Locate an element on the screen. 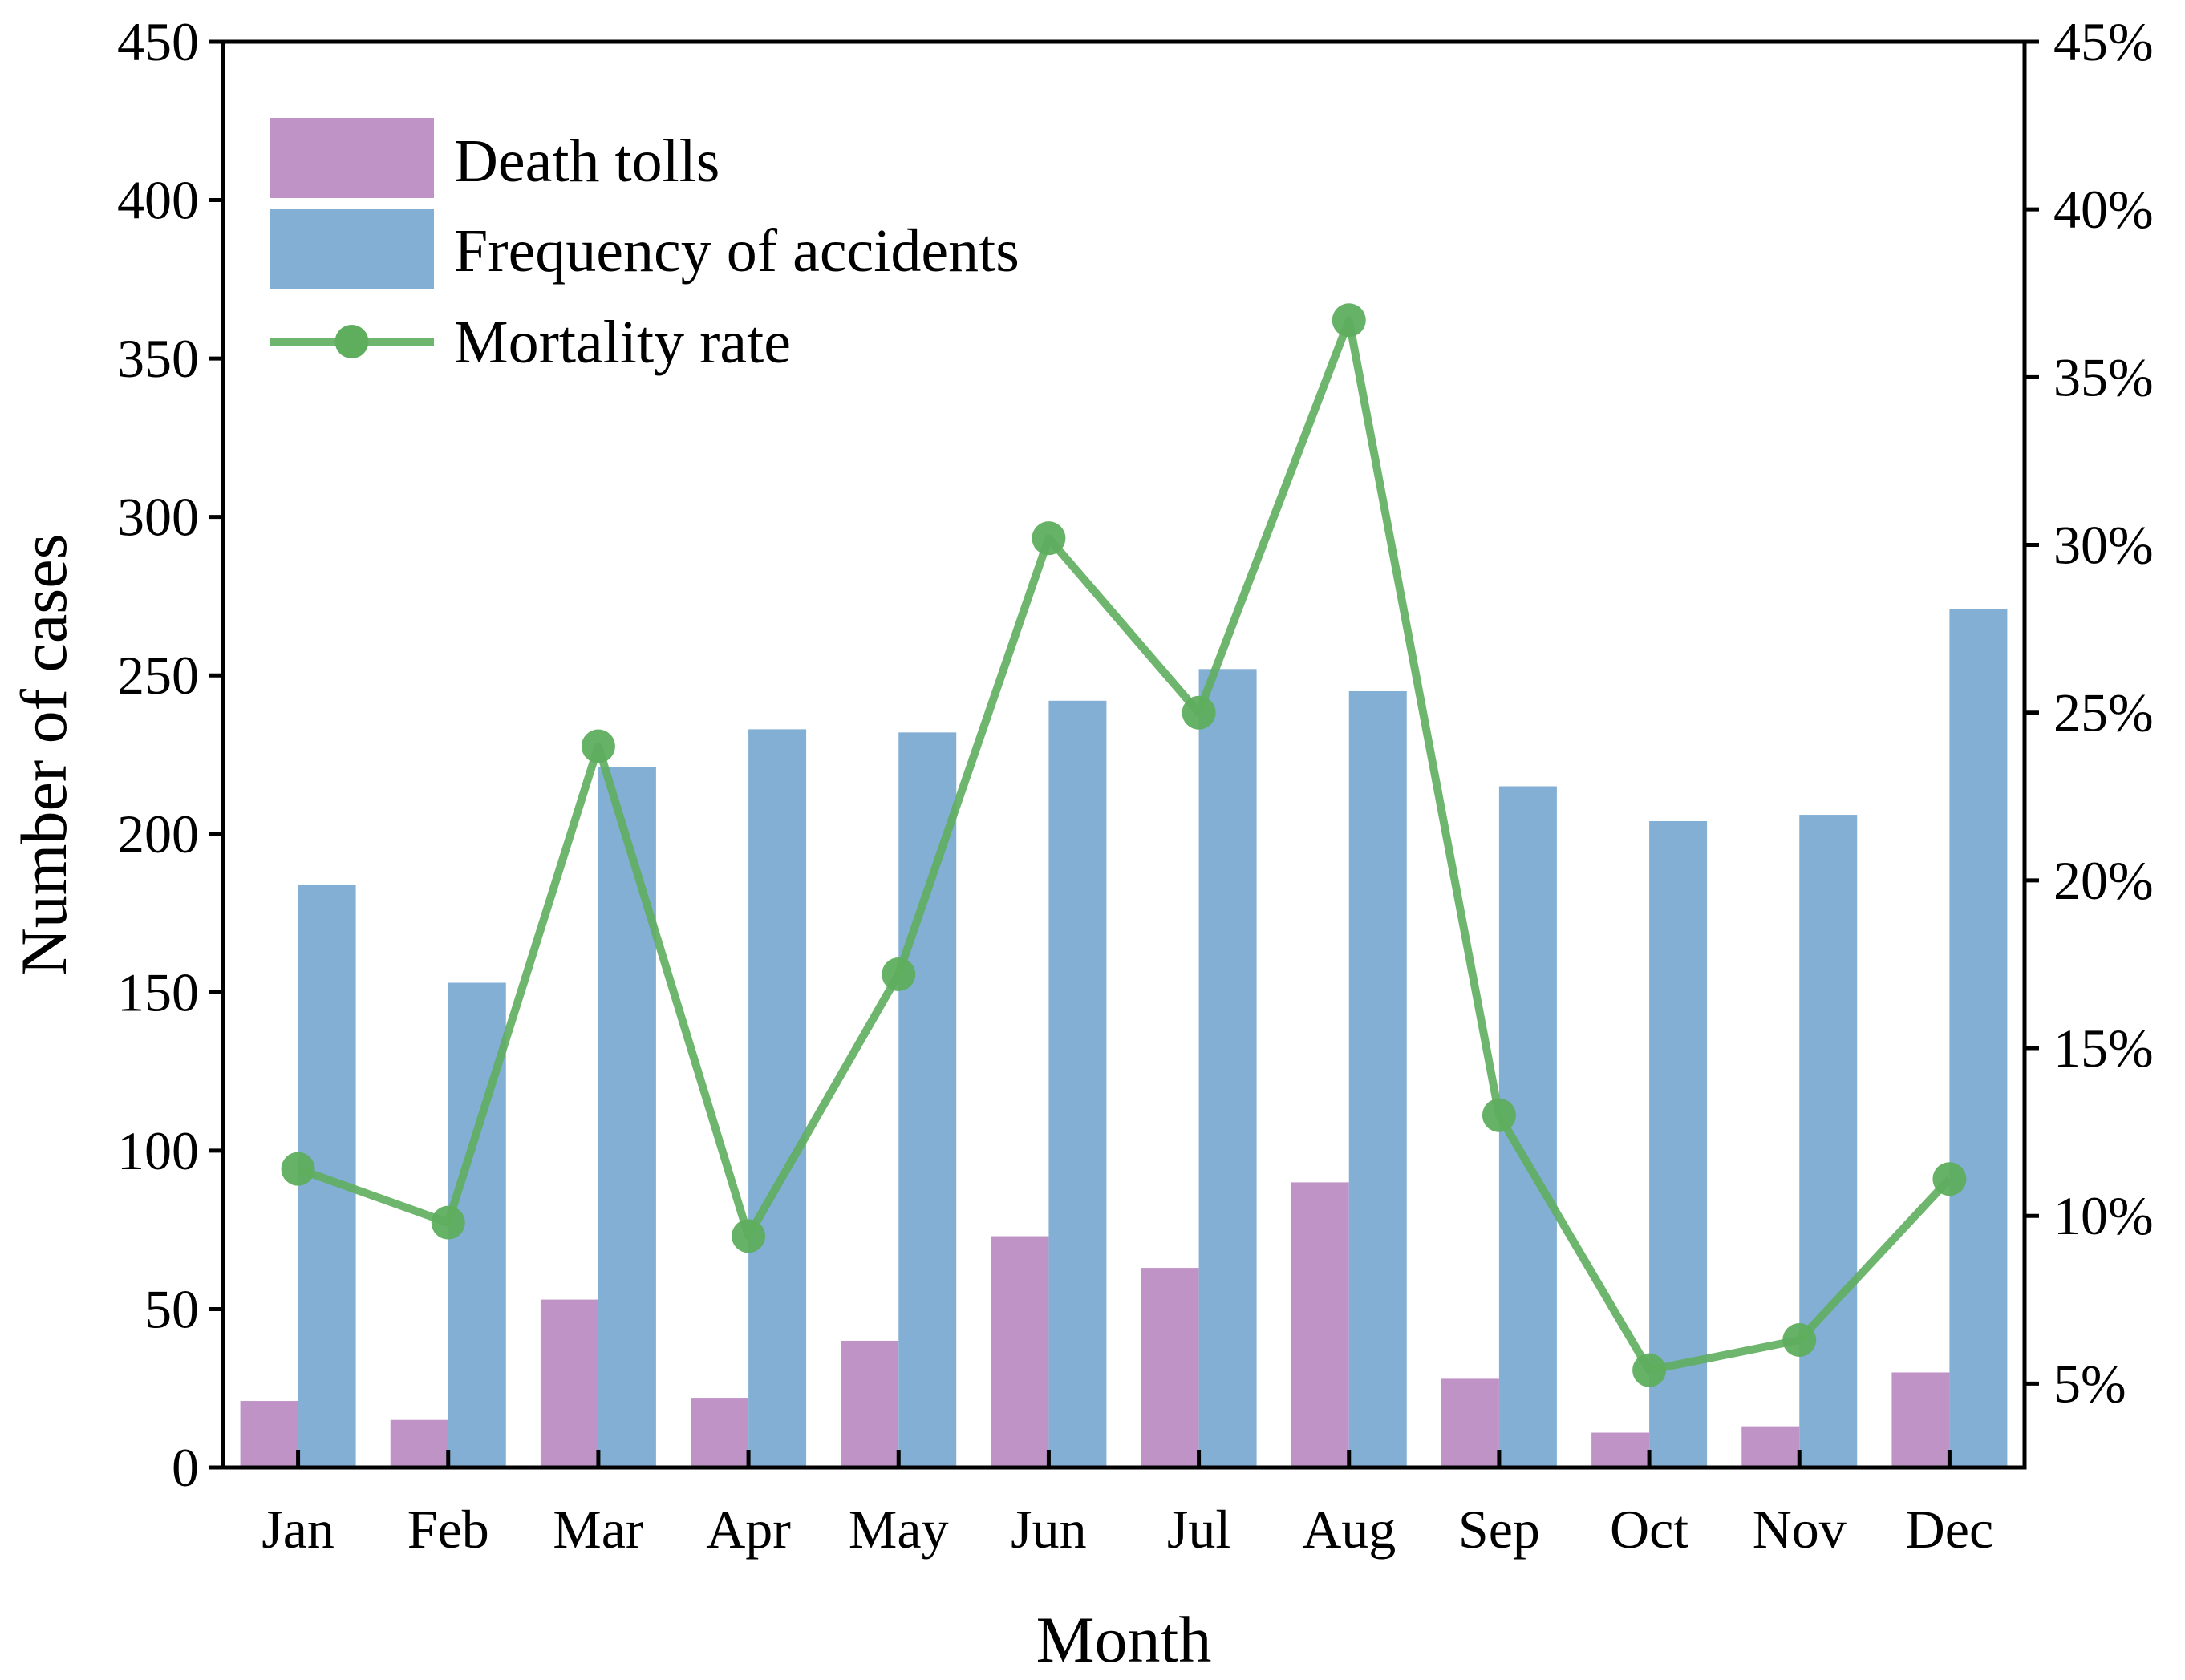  legend-swatch-death-tolls is located at coordinates (352, 158).